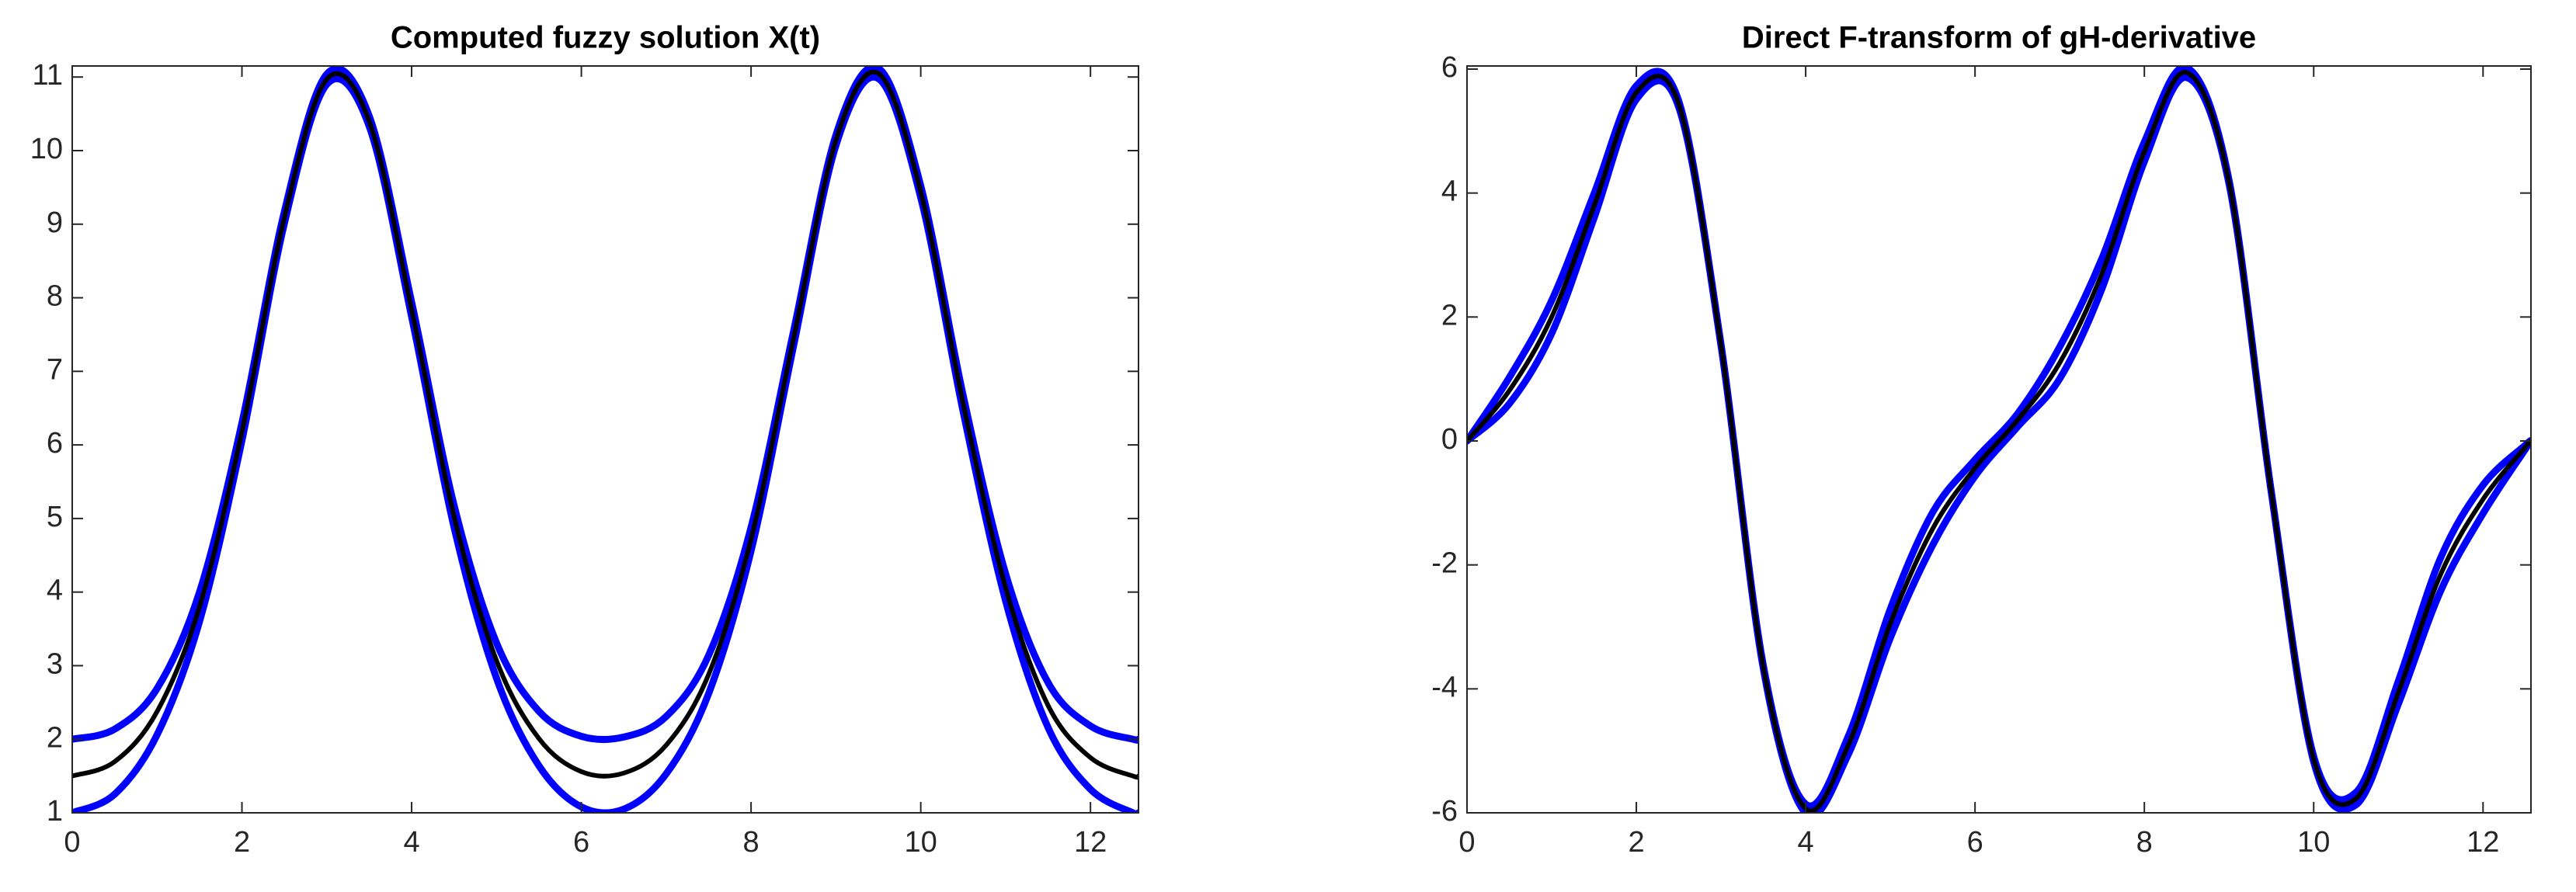 Image resolution: width=2576 pixels, height=892 pixels. What do you see at coordinates (1444, 811) in the screenshot?
I see `y-tick-label: -6` at bounding box center [1444, 811].